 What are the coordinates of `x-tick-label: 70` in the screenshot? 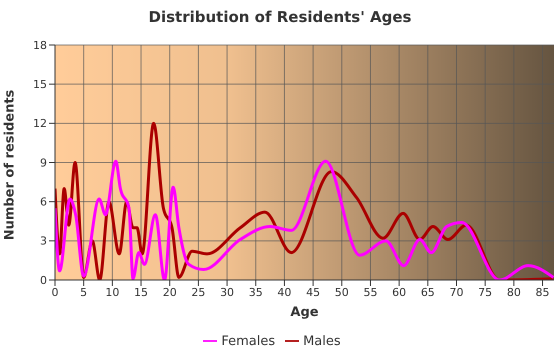 It's located at (456, 292).